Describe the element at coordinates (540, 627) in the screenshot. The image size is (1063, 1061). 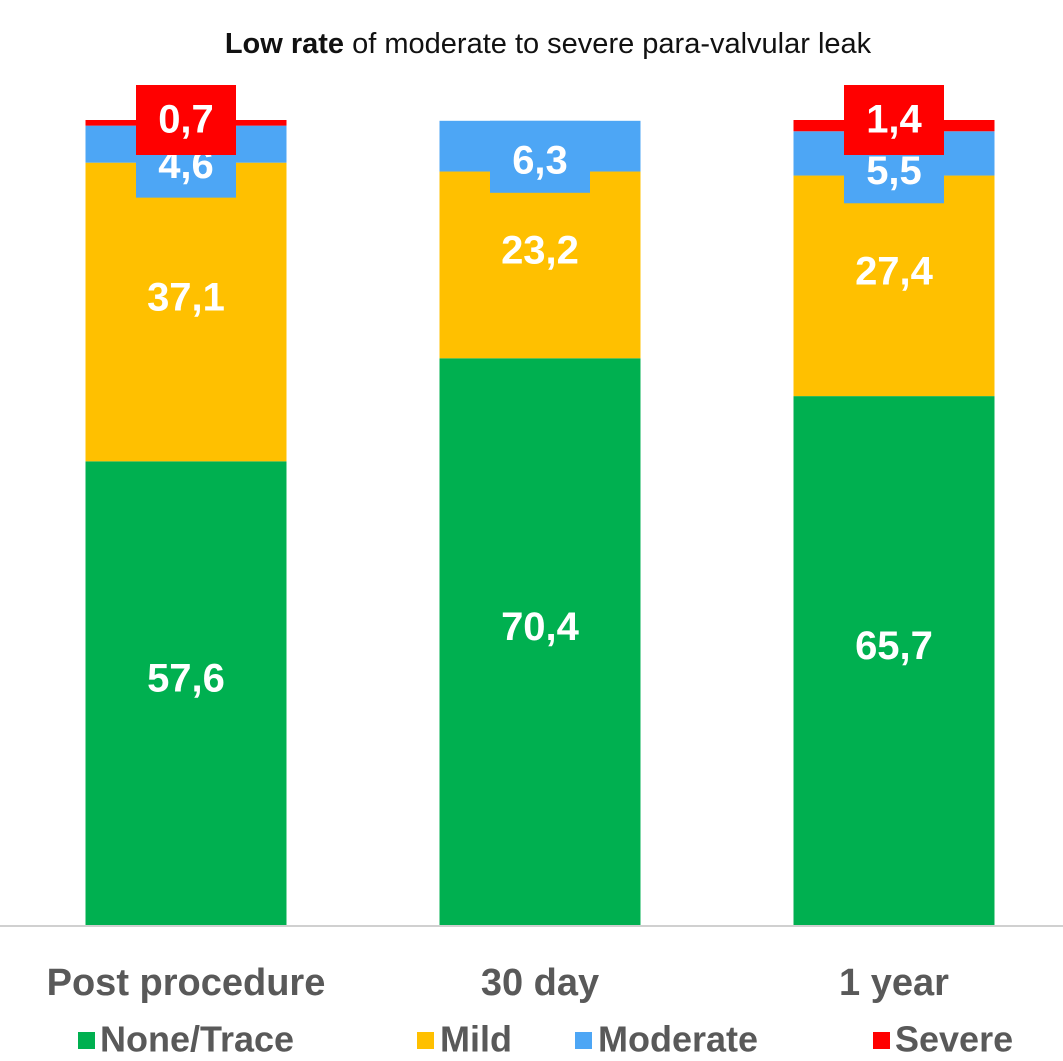
I see `data-label: 70,4` at that location.